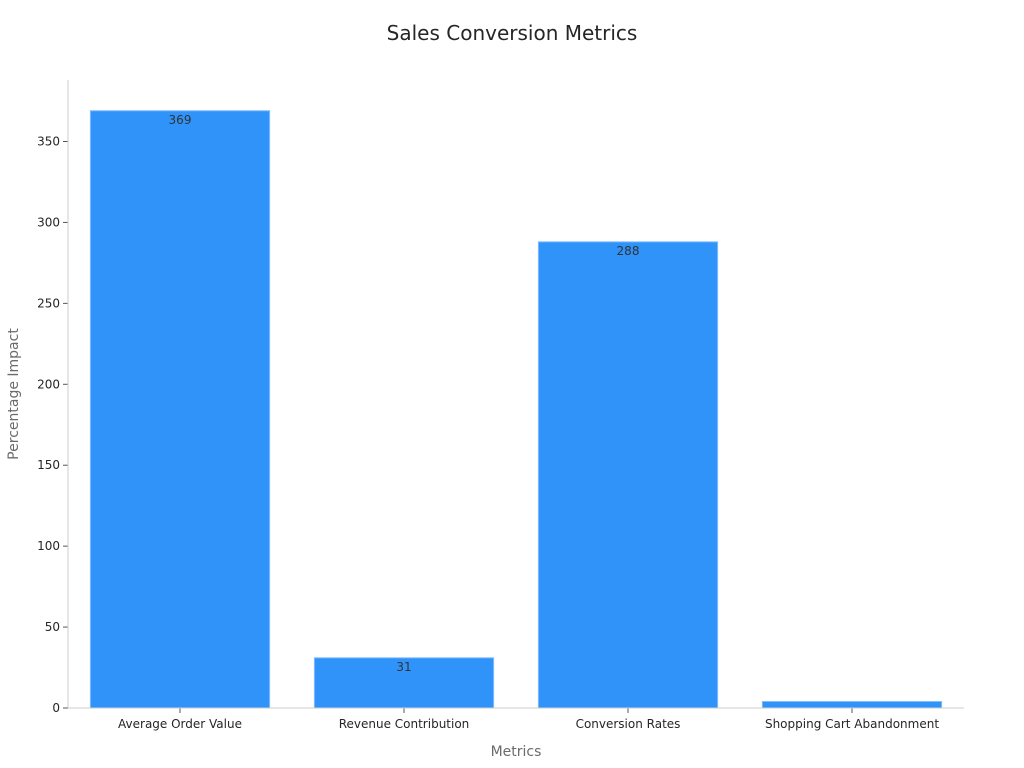 Image resolution: width=1024 pixels, height=768 pixels. I want to click on y-tick-label: 0, so click(56, 708).